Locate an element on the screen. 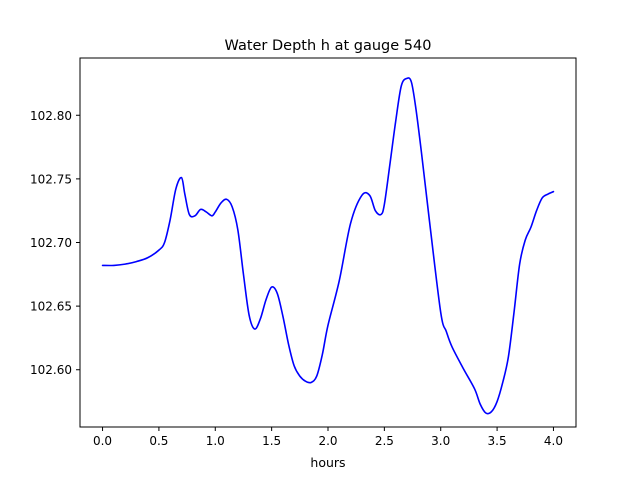  x-tick-label: 1.5 is located at coordinates (271, 441).